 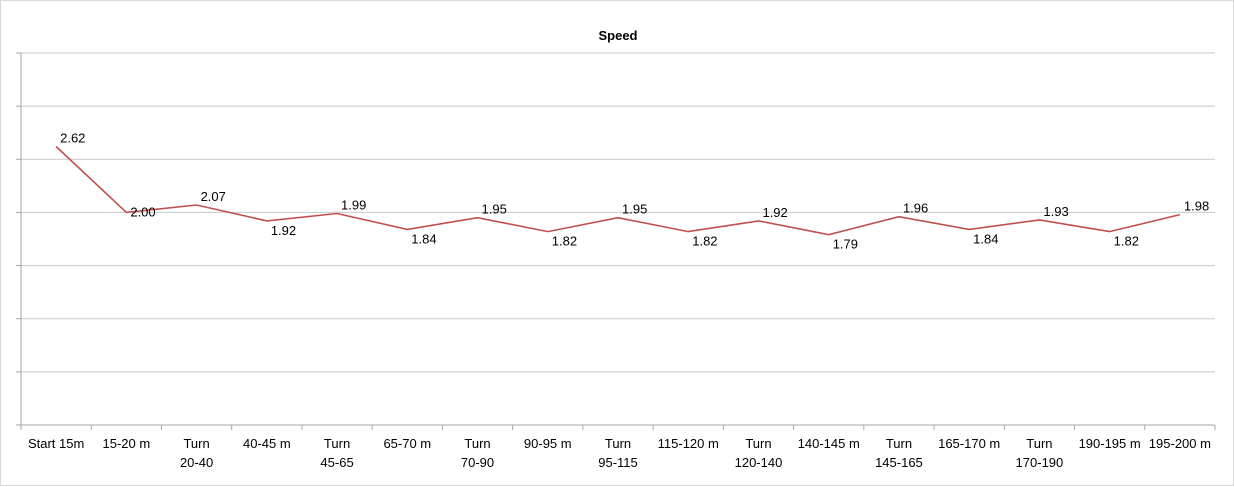 I want to click on x-tick-label: 65-70 m, so click(x=407, y=443).